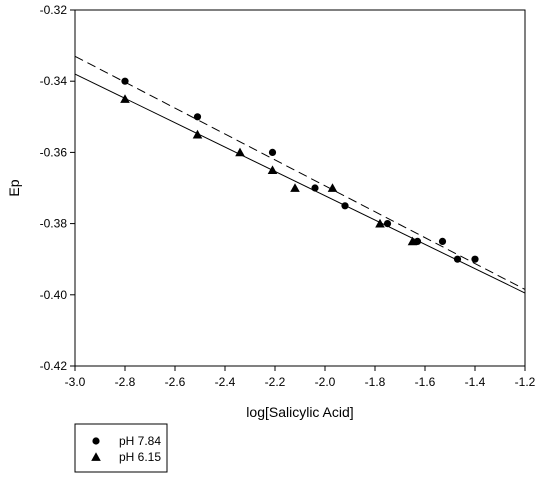 The height and width of the screenshot is (479, 550). Describe the element at coordinates (325, 382) in the screenshot. I see `x-tick-label: -2.0` at that location.